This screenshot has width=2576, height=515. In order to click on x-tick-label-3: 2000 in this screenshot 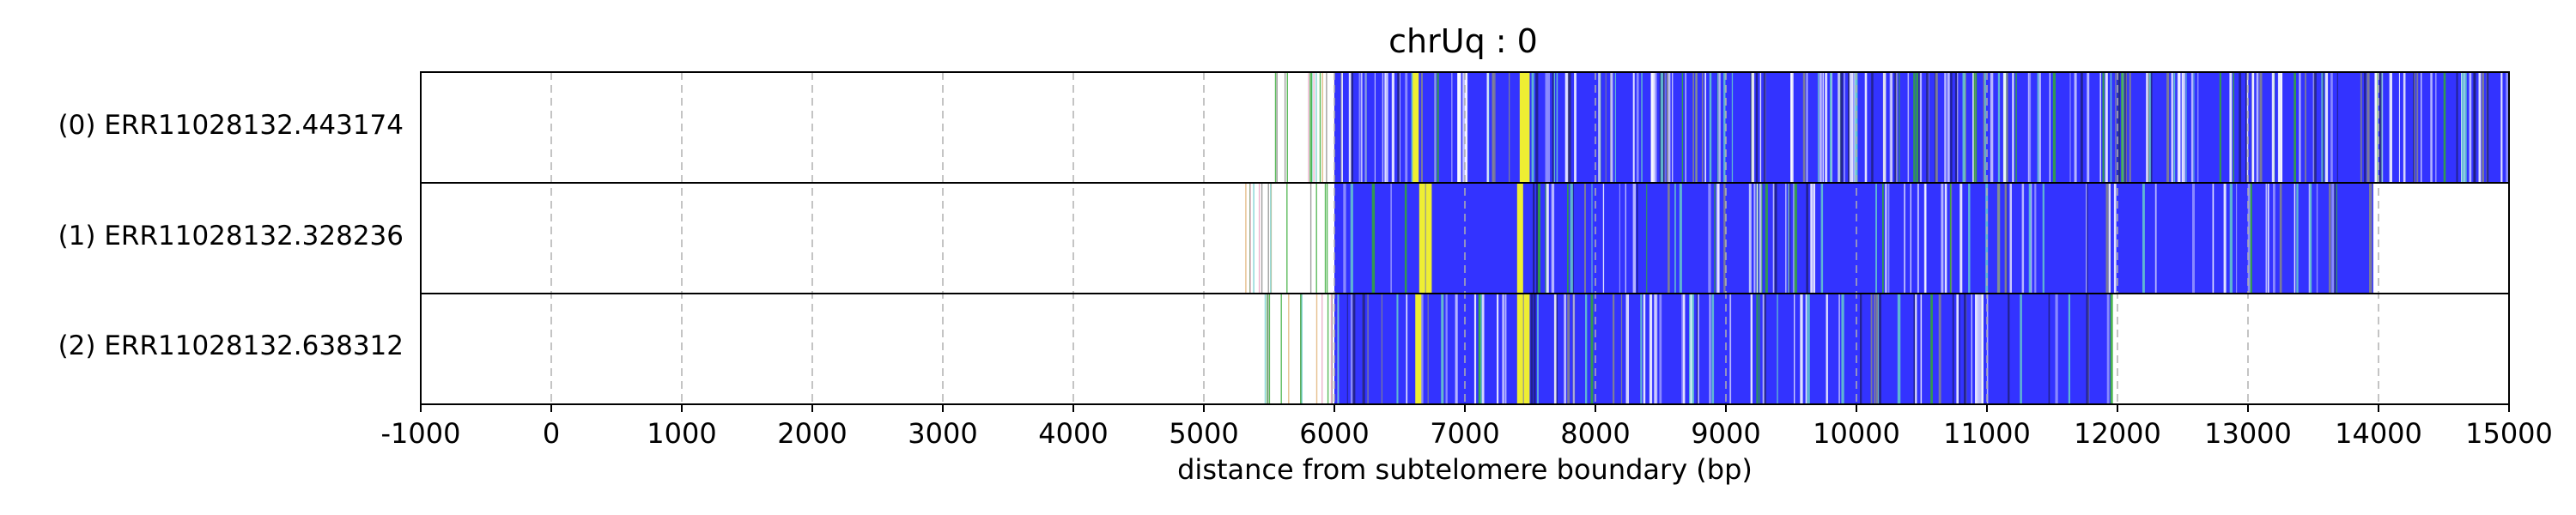, I will do `click(812, 433)`.